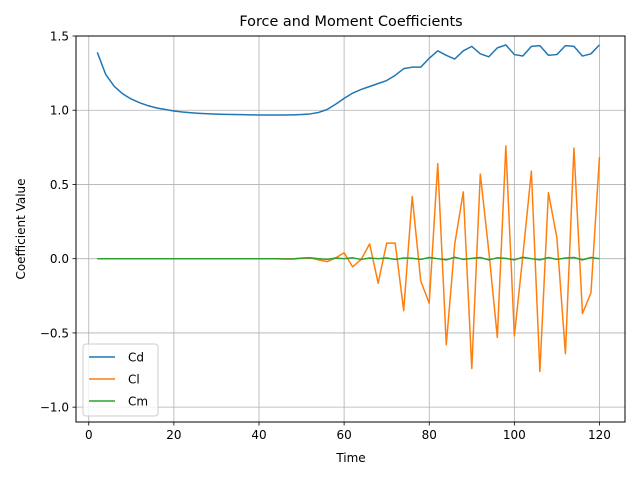 This screenshot has width=640, height=480. Describe the element at coordinates (514, 435) in the screenshot. I see `x-tick-label: 100` at that location.